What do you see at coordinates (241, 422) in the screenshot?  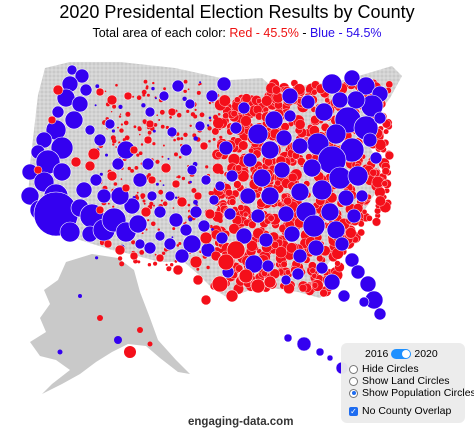 I see `site-credit: engaging-data.com` at bounding box center [241, 422].